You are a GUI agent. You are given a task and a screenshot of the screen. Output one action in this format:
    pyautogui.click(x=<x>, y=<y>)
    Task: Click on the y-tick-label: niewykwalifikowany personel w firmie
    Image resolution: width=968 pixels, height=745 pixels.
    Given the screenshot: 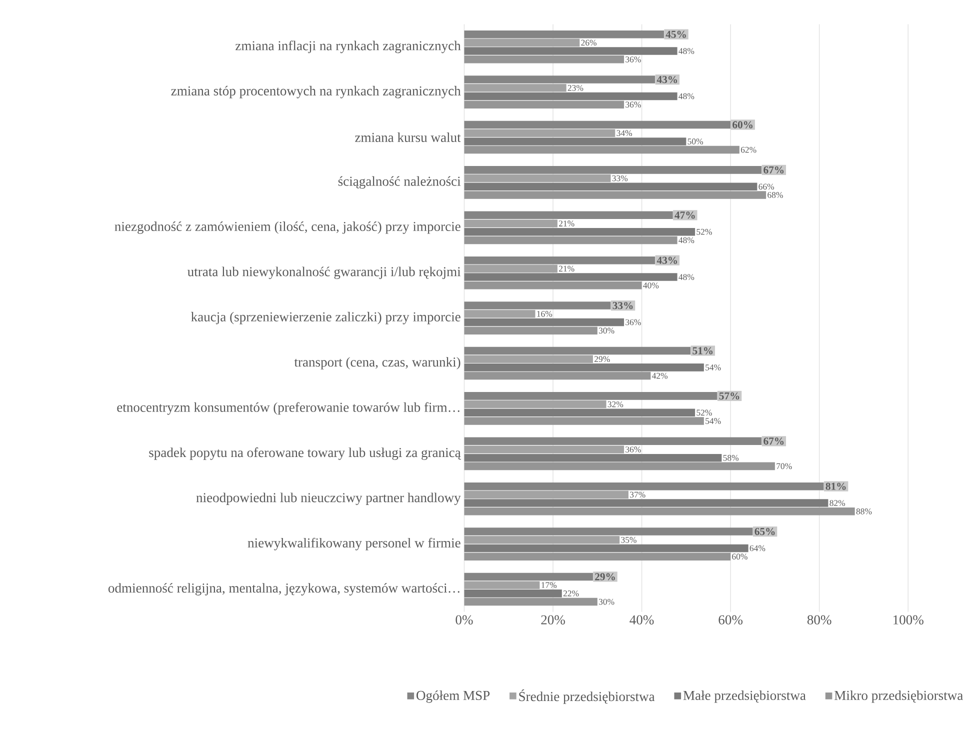 What is the action you would take?
    pyautogui.click(x=354, y=544)
    